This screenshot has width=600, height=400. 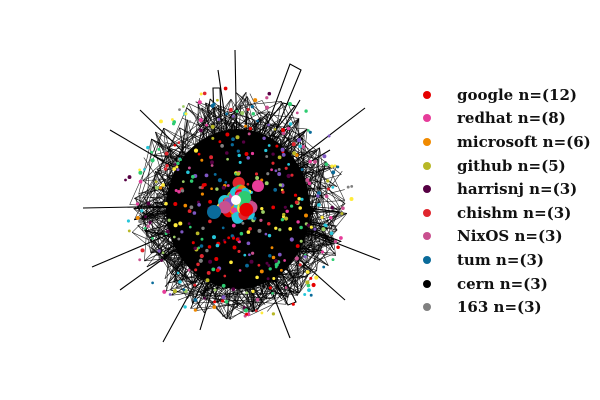 I want to click on legend-label: harrisnj n=(3), so click(x=517, y=189).